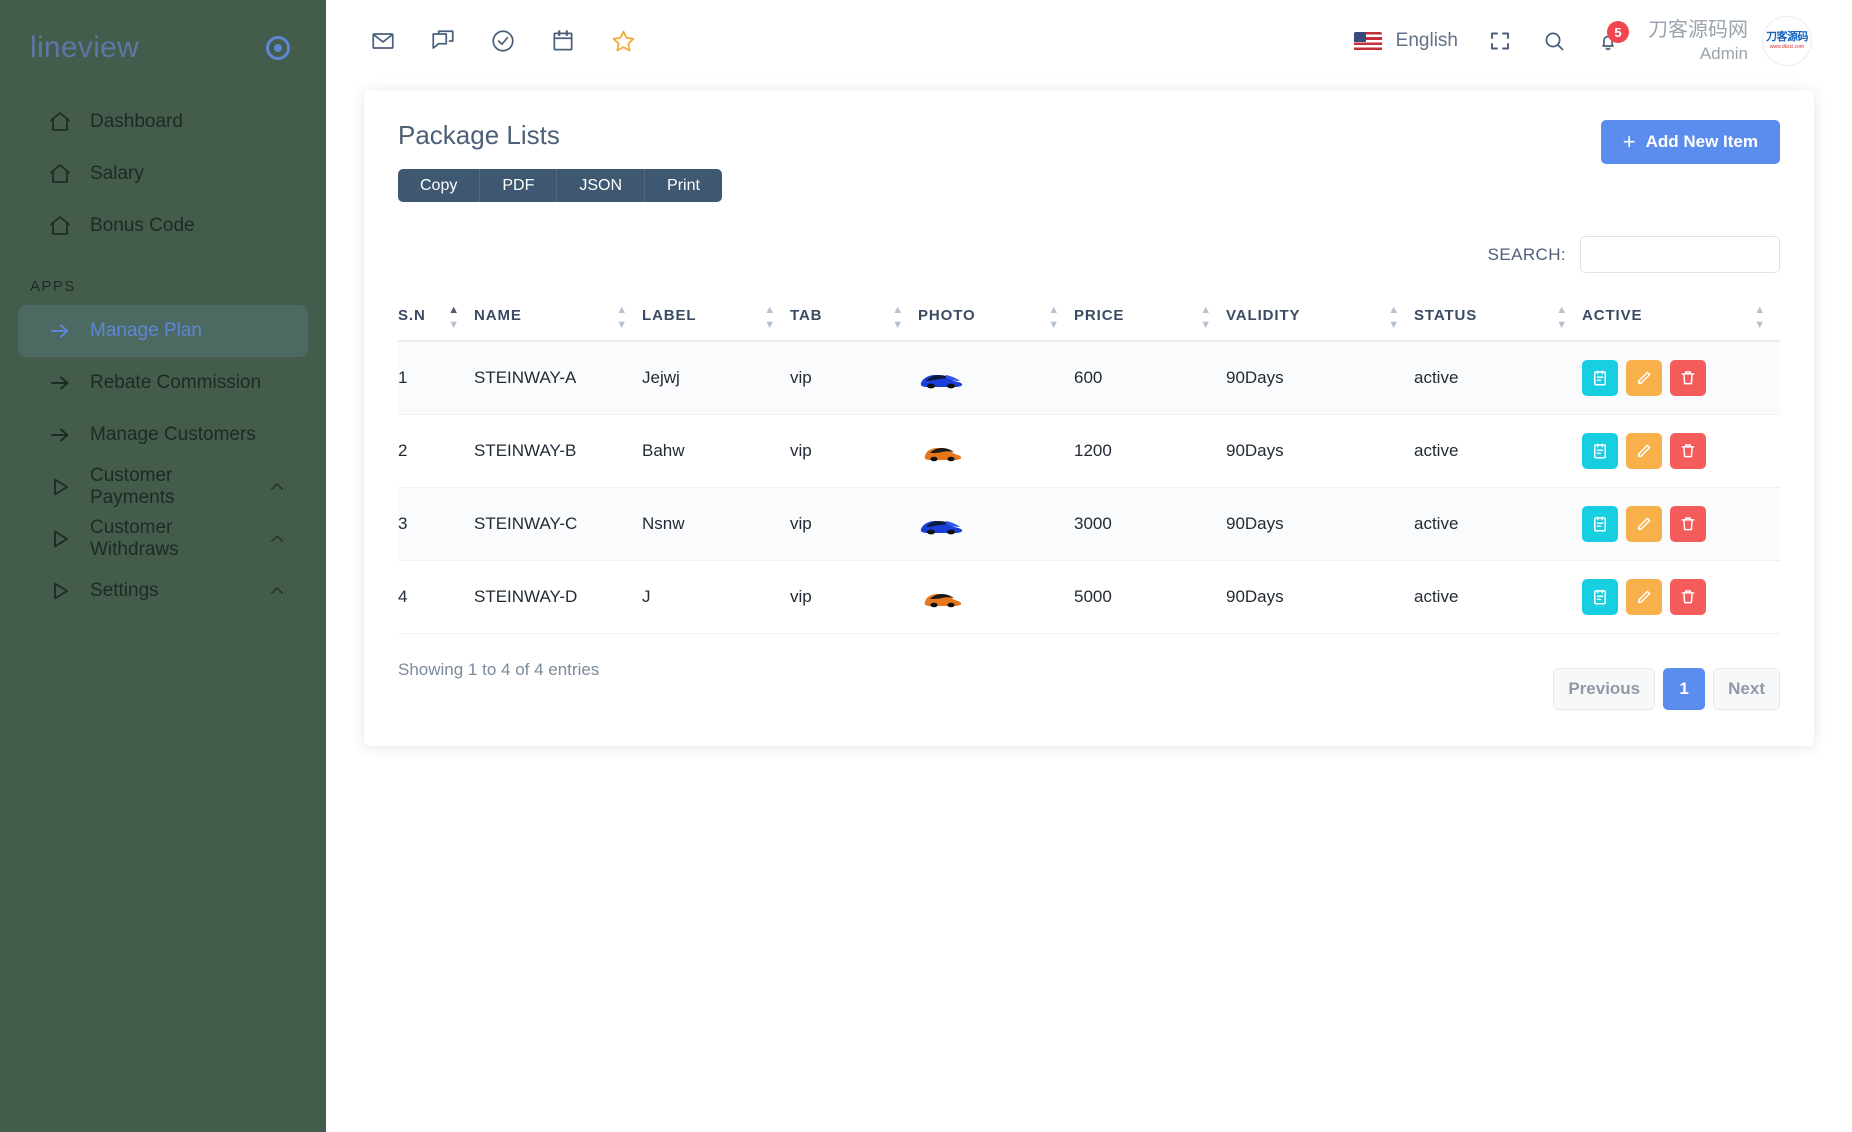 The width and height of the screenshot is (1852, 1132). I want to click on triangle-right-icon, so click(60, 591).